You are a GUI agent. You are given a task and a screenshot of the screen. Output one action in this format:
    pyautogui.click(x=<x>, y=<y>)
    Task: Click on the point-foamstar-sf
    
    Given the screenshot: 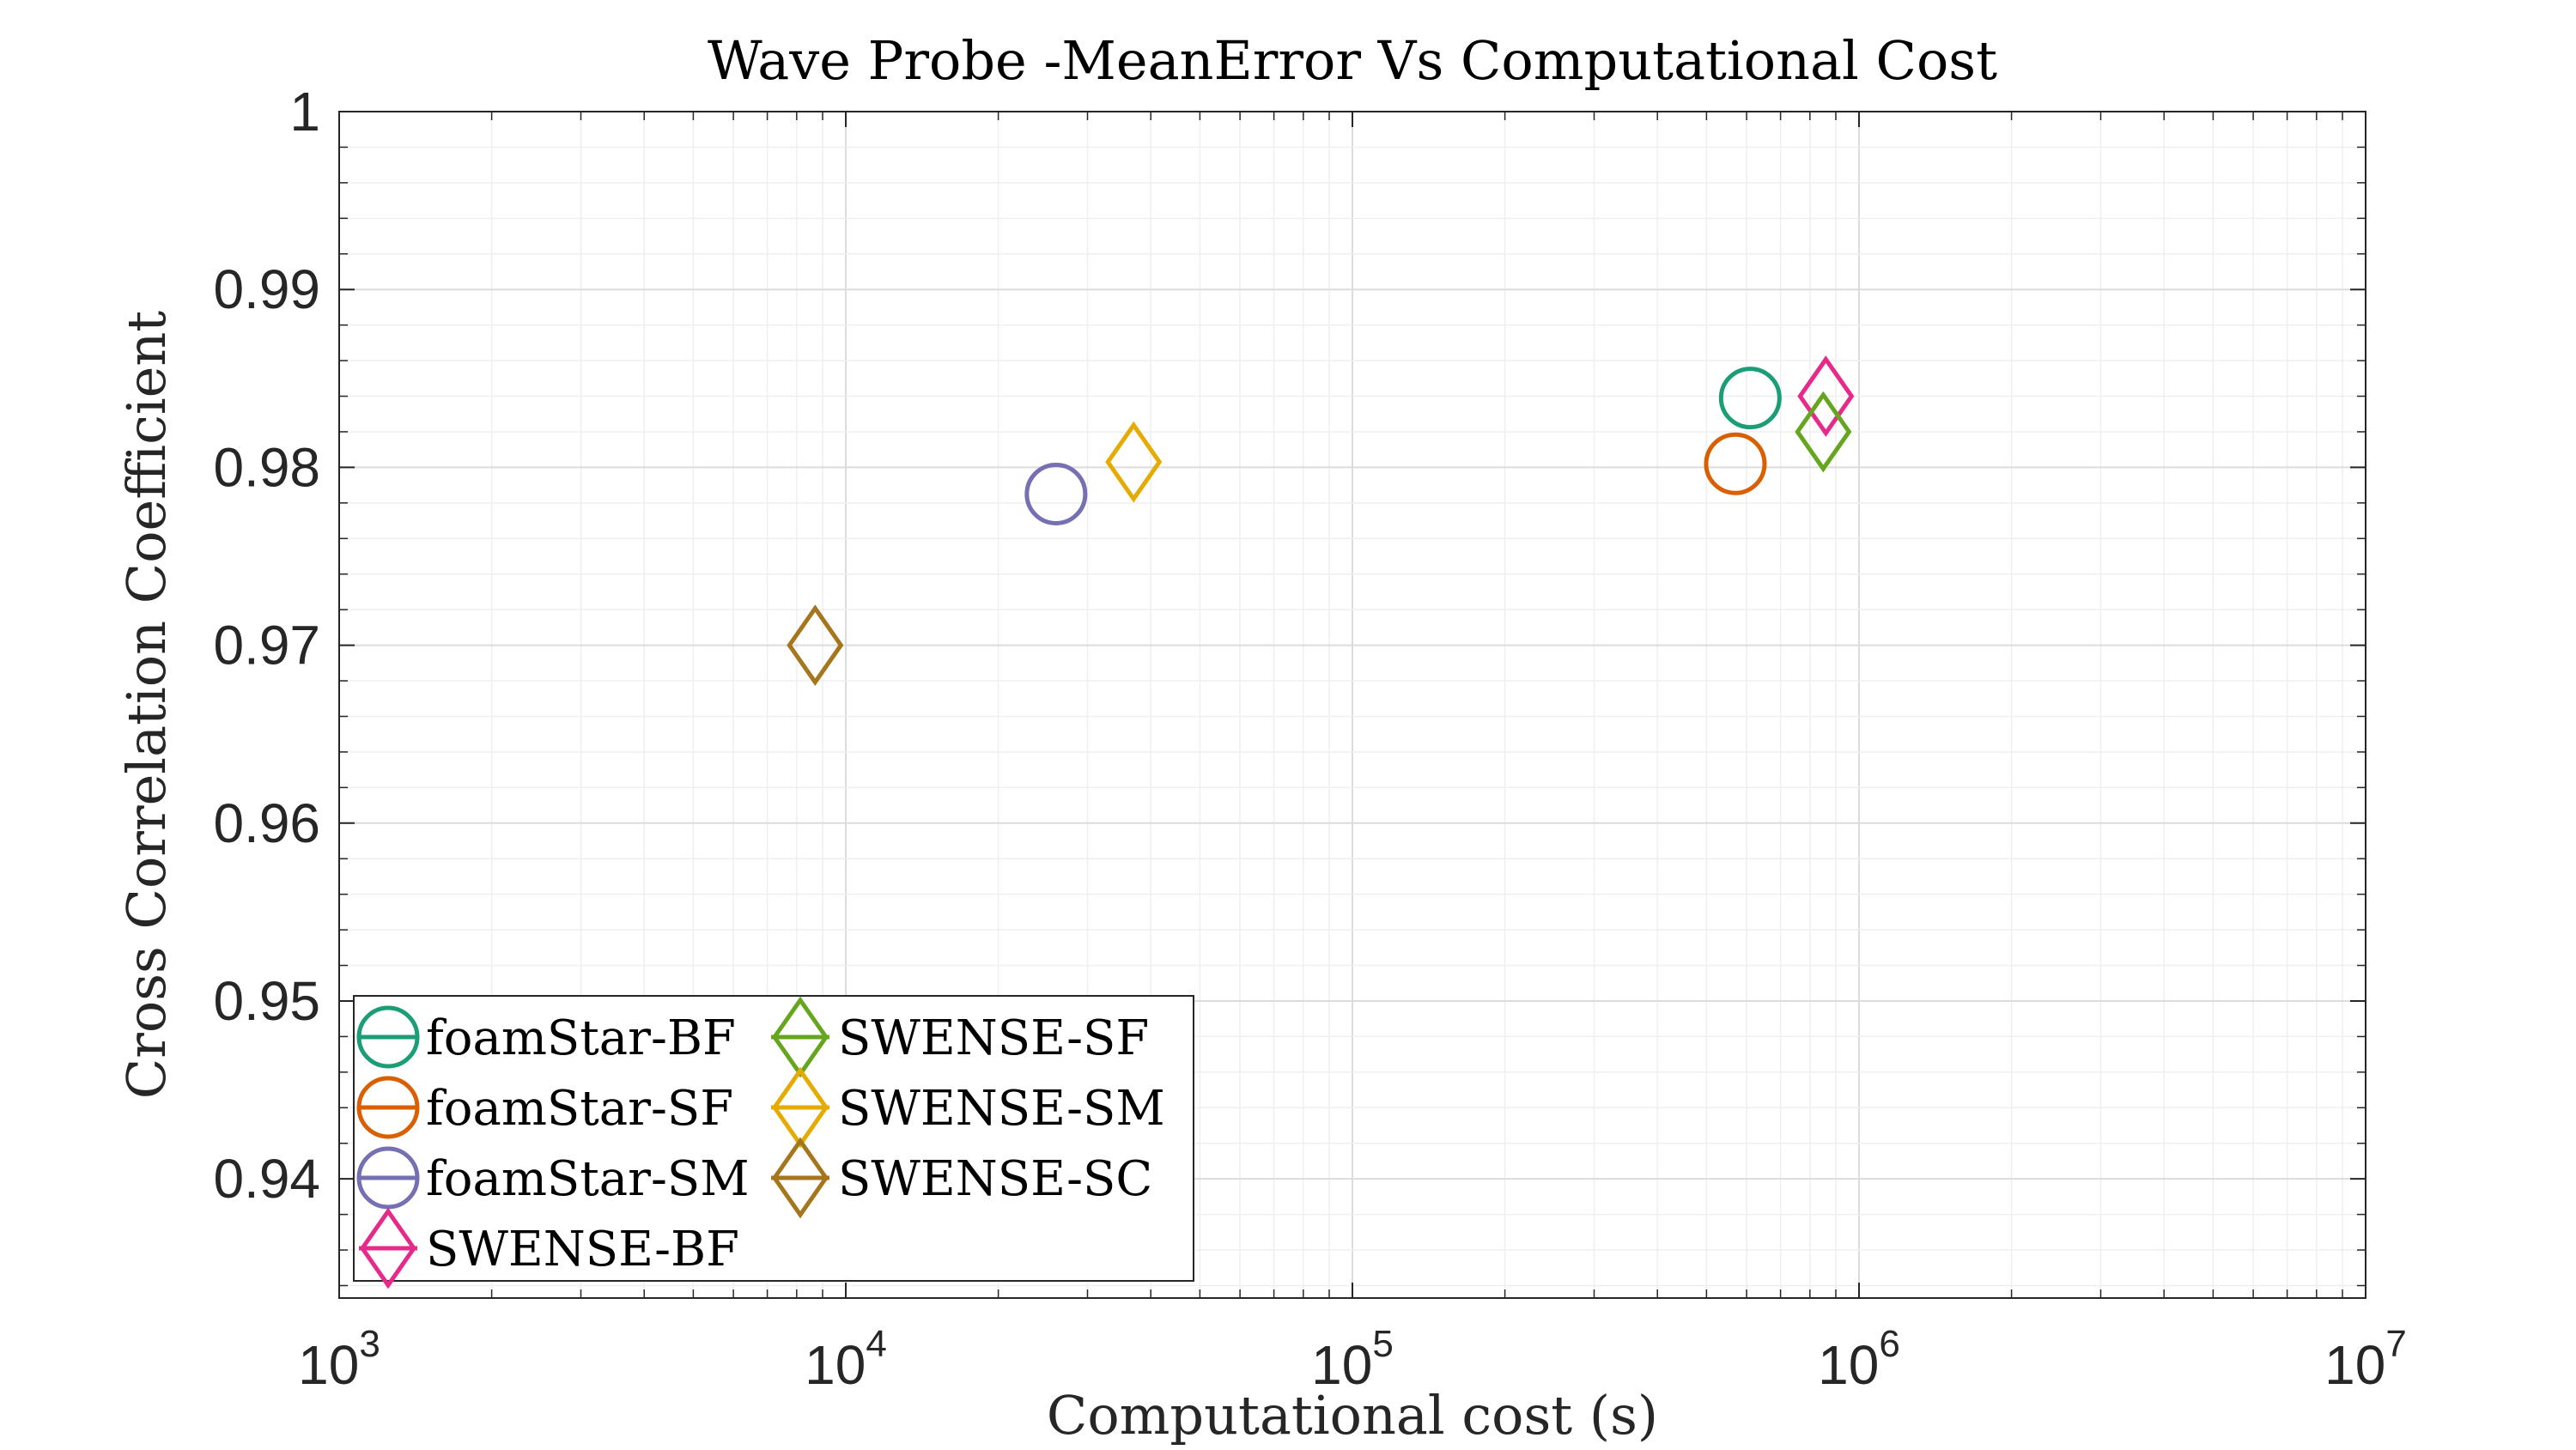 What is the action you would take?
    pyautogui.click(x=1736, y=463)
    